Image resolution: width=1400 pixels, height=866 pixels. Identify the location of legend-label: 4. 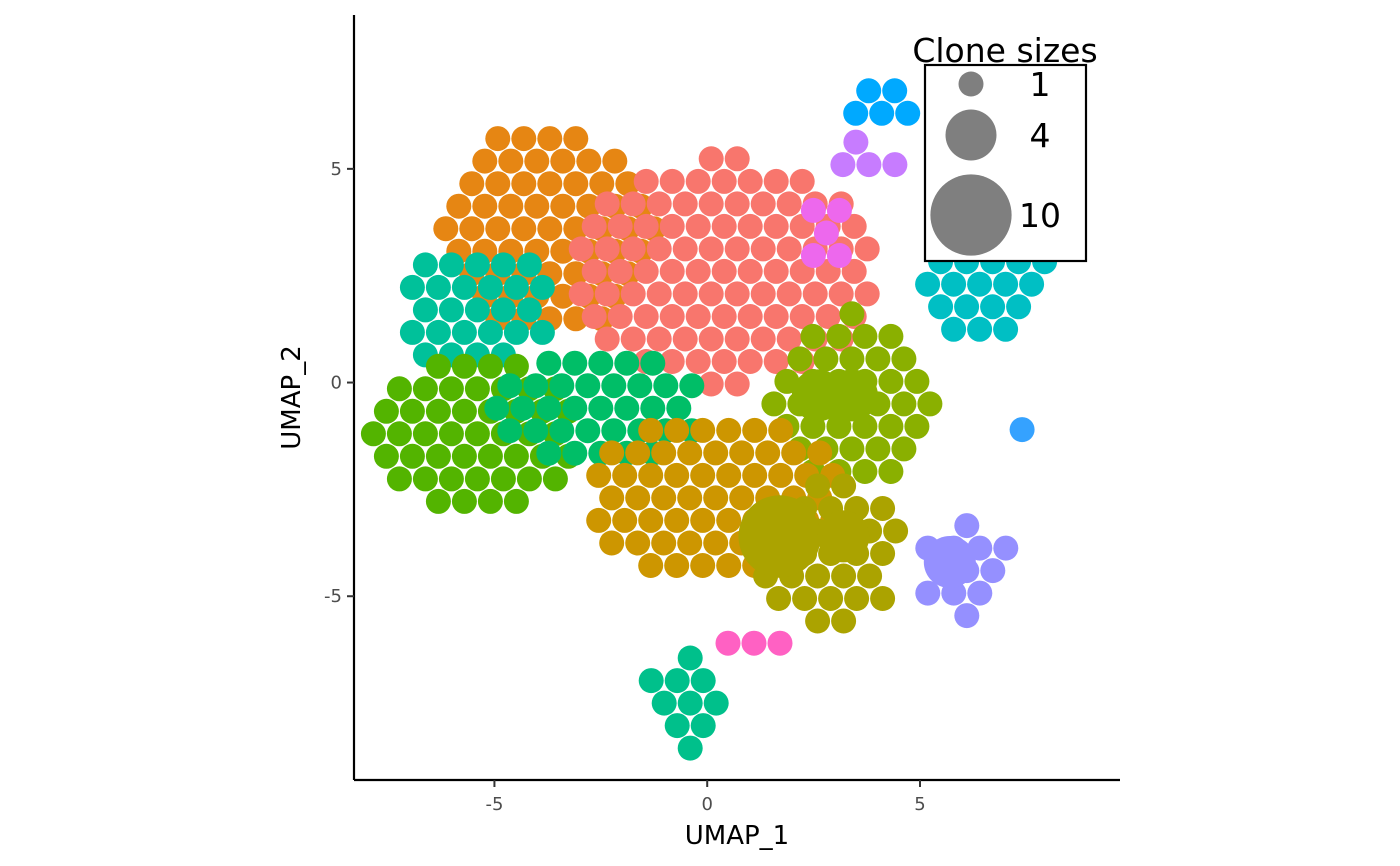
(1040, 135).